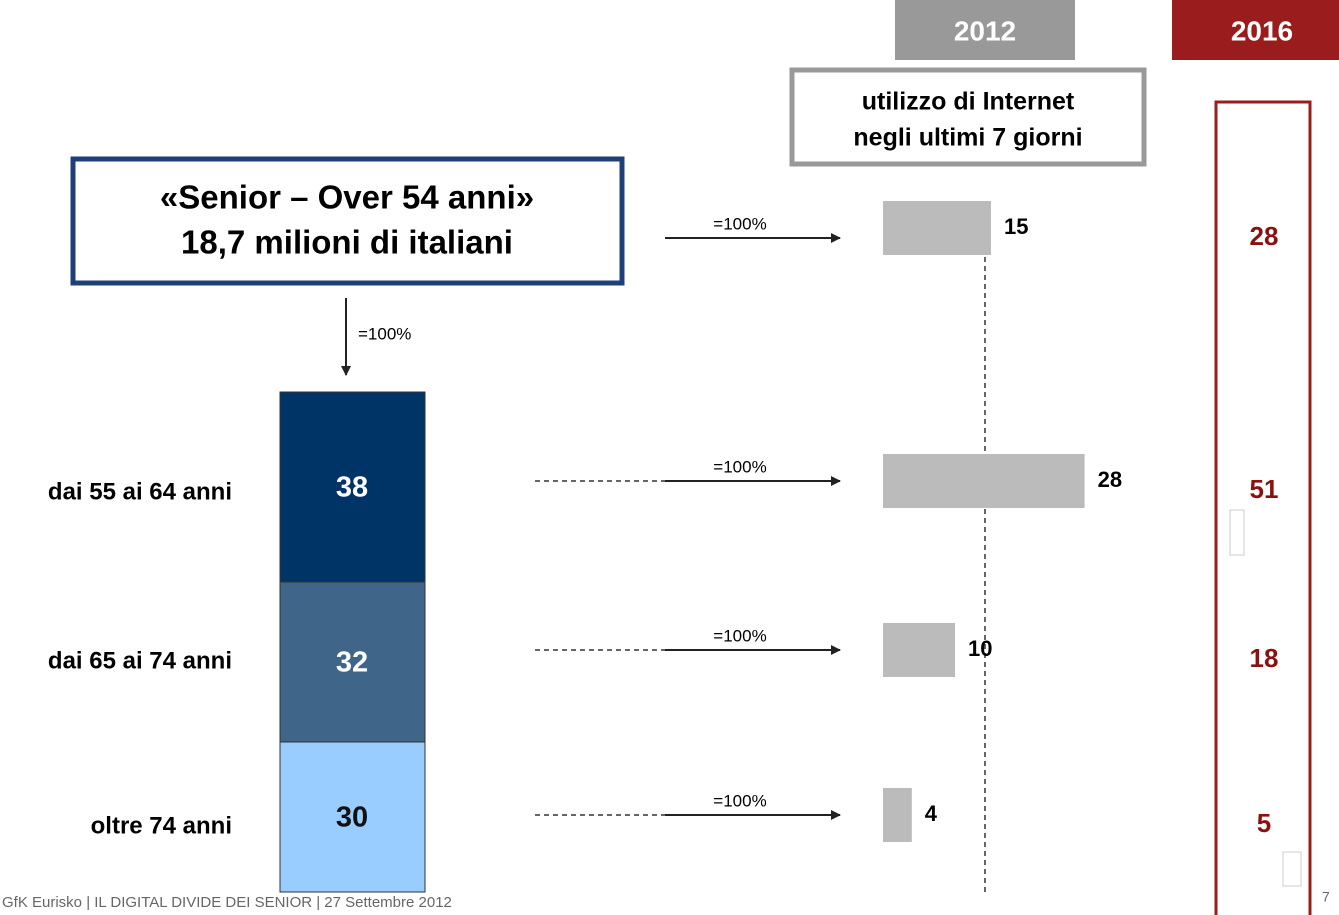 This screenshot has width=1339, height=915. Describe the element at coordinates (1262, 30) in the screenshot. I see `year-2016: 2016` at that location.